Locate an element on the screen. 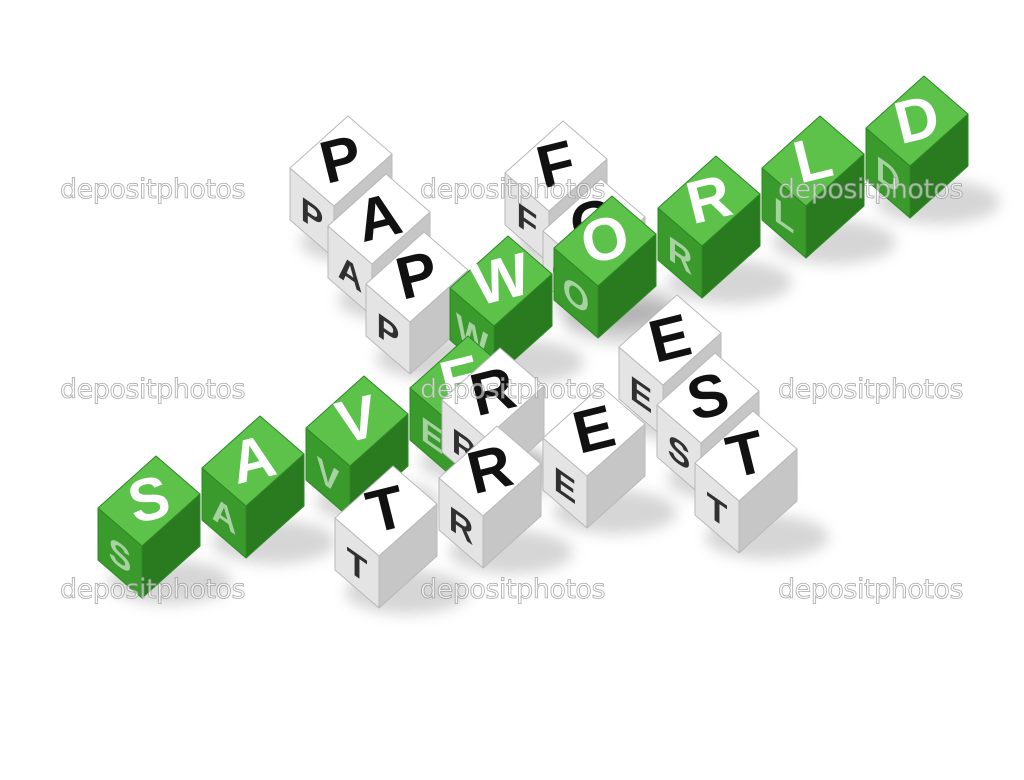 The height and width of the screenshot is (780, 1024). world-cube-3: RR is located at coordinates (709, 227).